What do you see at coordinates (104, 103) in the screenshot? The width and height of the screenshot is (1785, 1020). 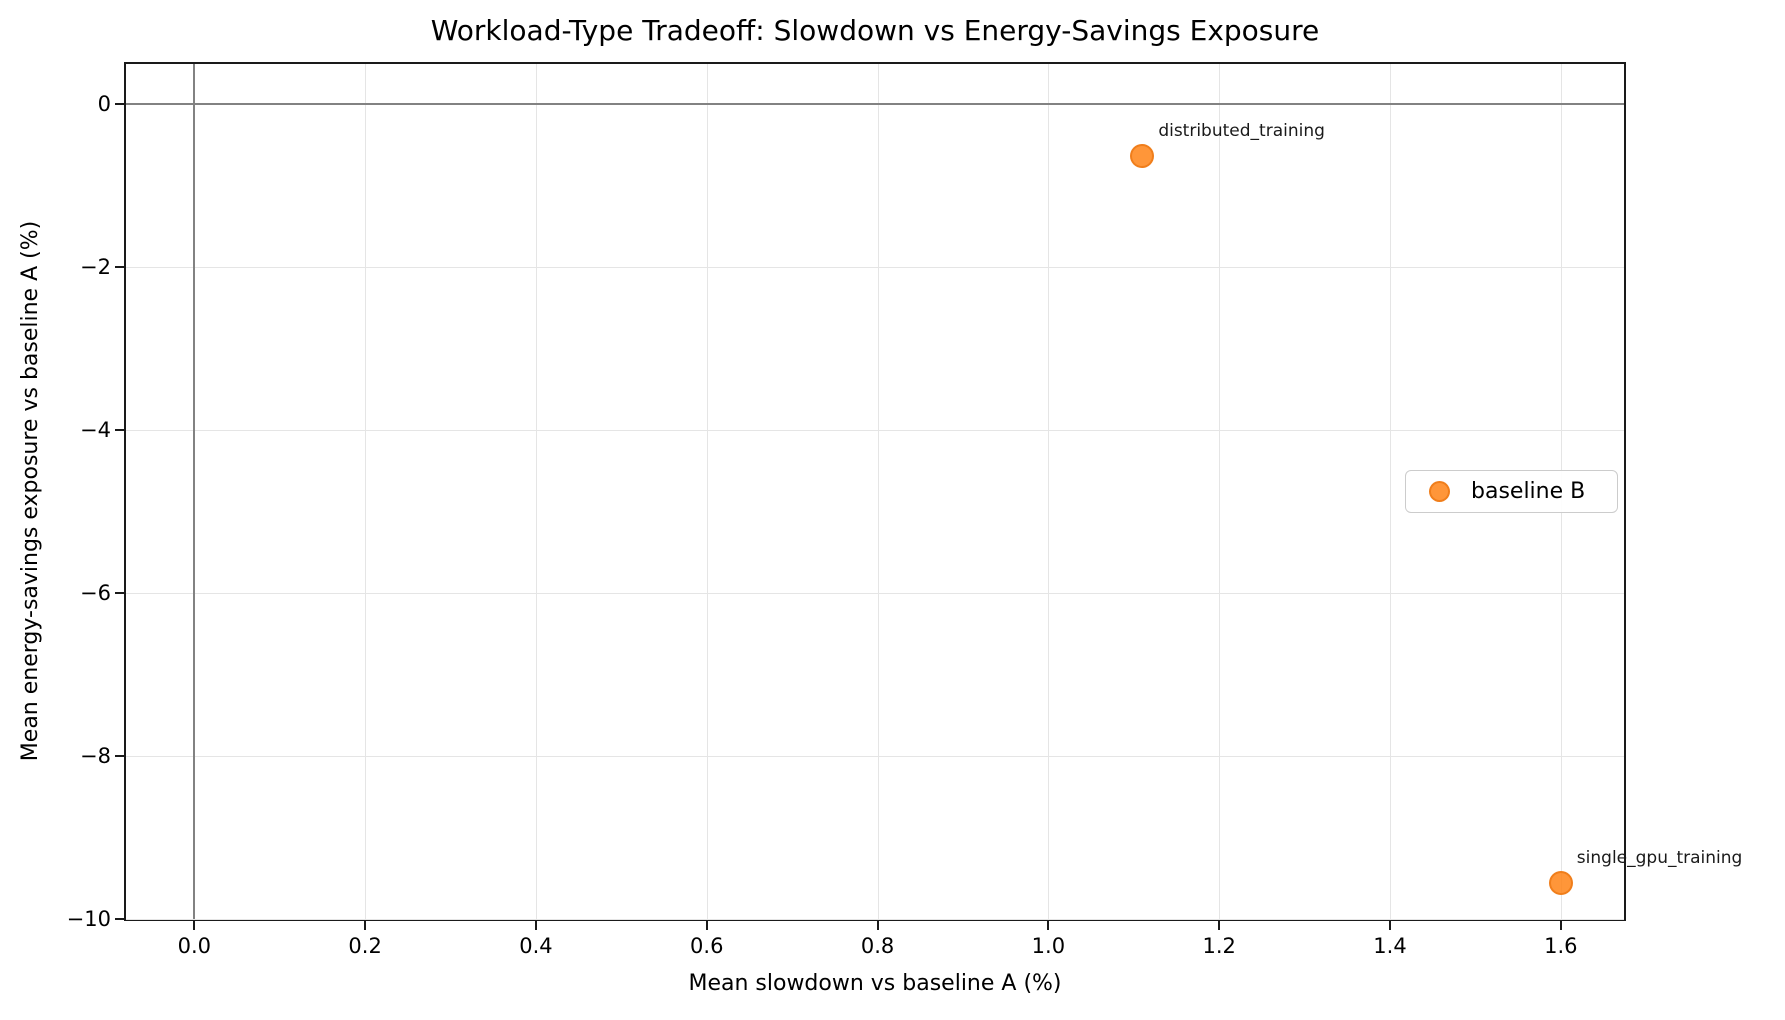 I see `y-tick-label: 0` at bounding box center [104, 103].